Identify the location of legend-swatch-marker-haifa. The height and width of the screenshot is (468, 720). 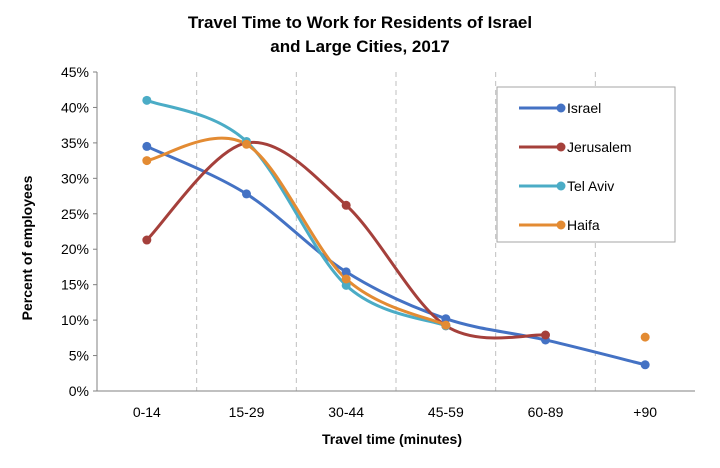
(561, 225).